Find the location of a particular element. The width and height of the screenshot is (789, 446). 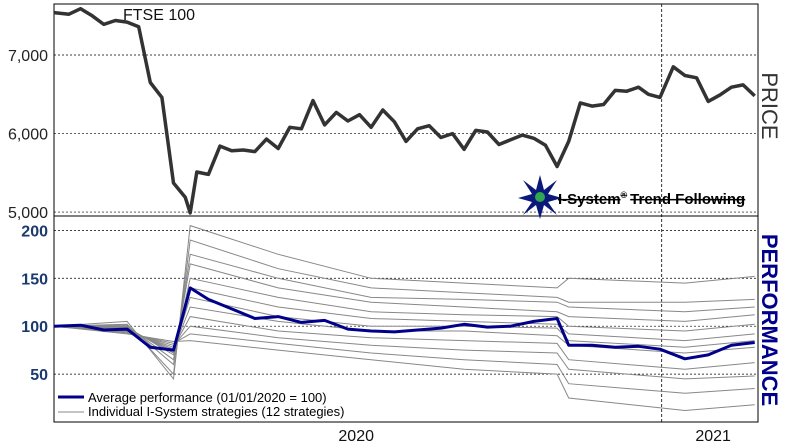

price-tick-labels: 5,000 6,000 7,000 is located at coordinates (28, 135).